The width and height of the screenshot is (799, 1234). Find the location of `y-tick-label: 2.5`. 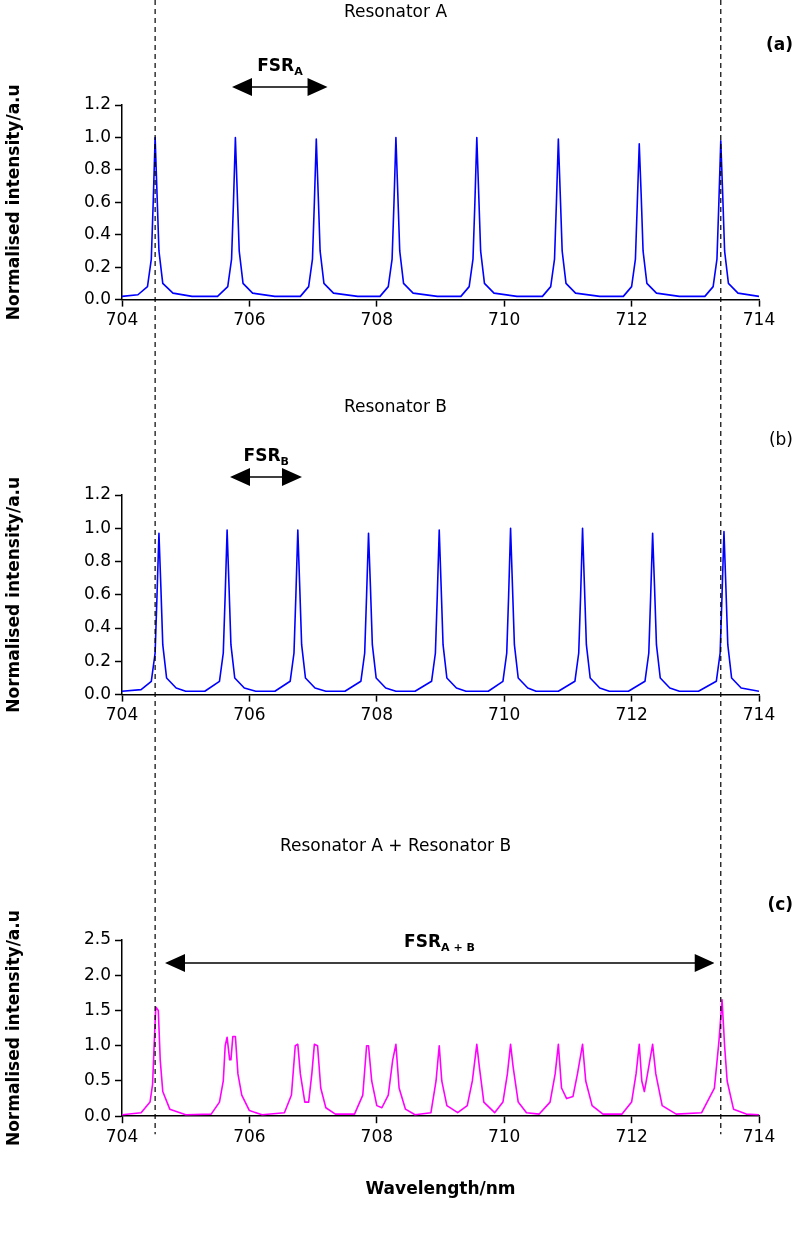

y-tick-label: 2.5 is located at coordinates (97, 938).